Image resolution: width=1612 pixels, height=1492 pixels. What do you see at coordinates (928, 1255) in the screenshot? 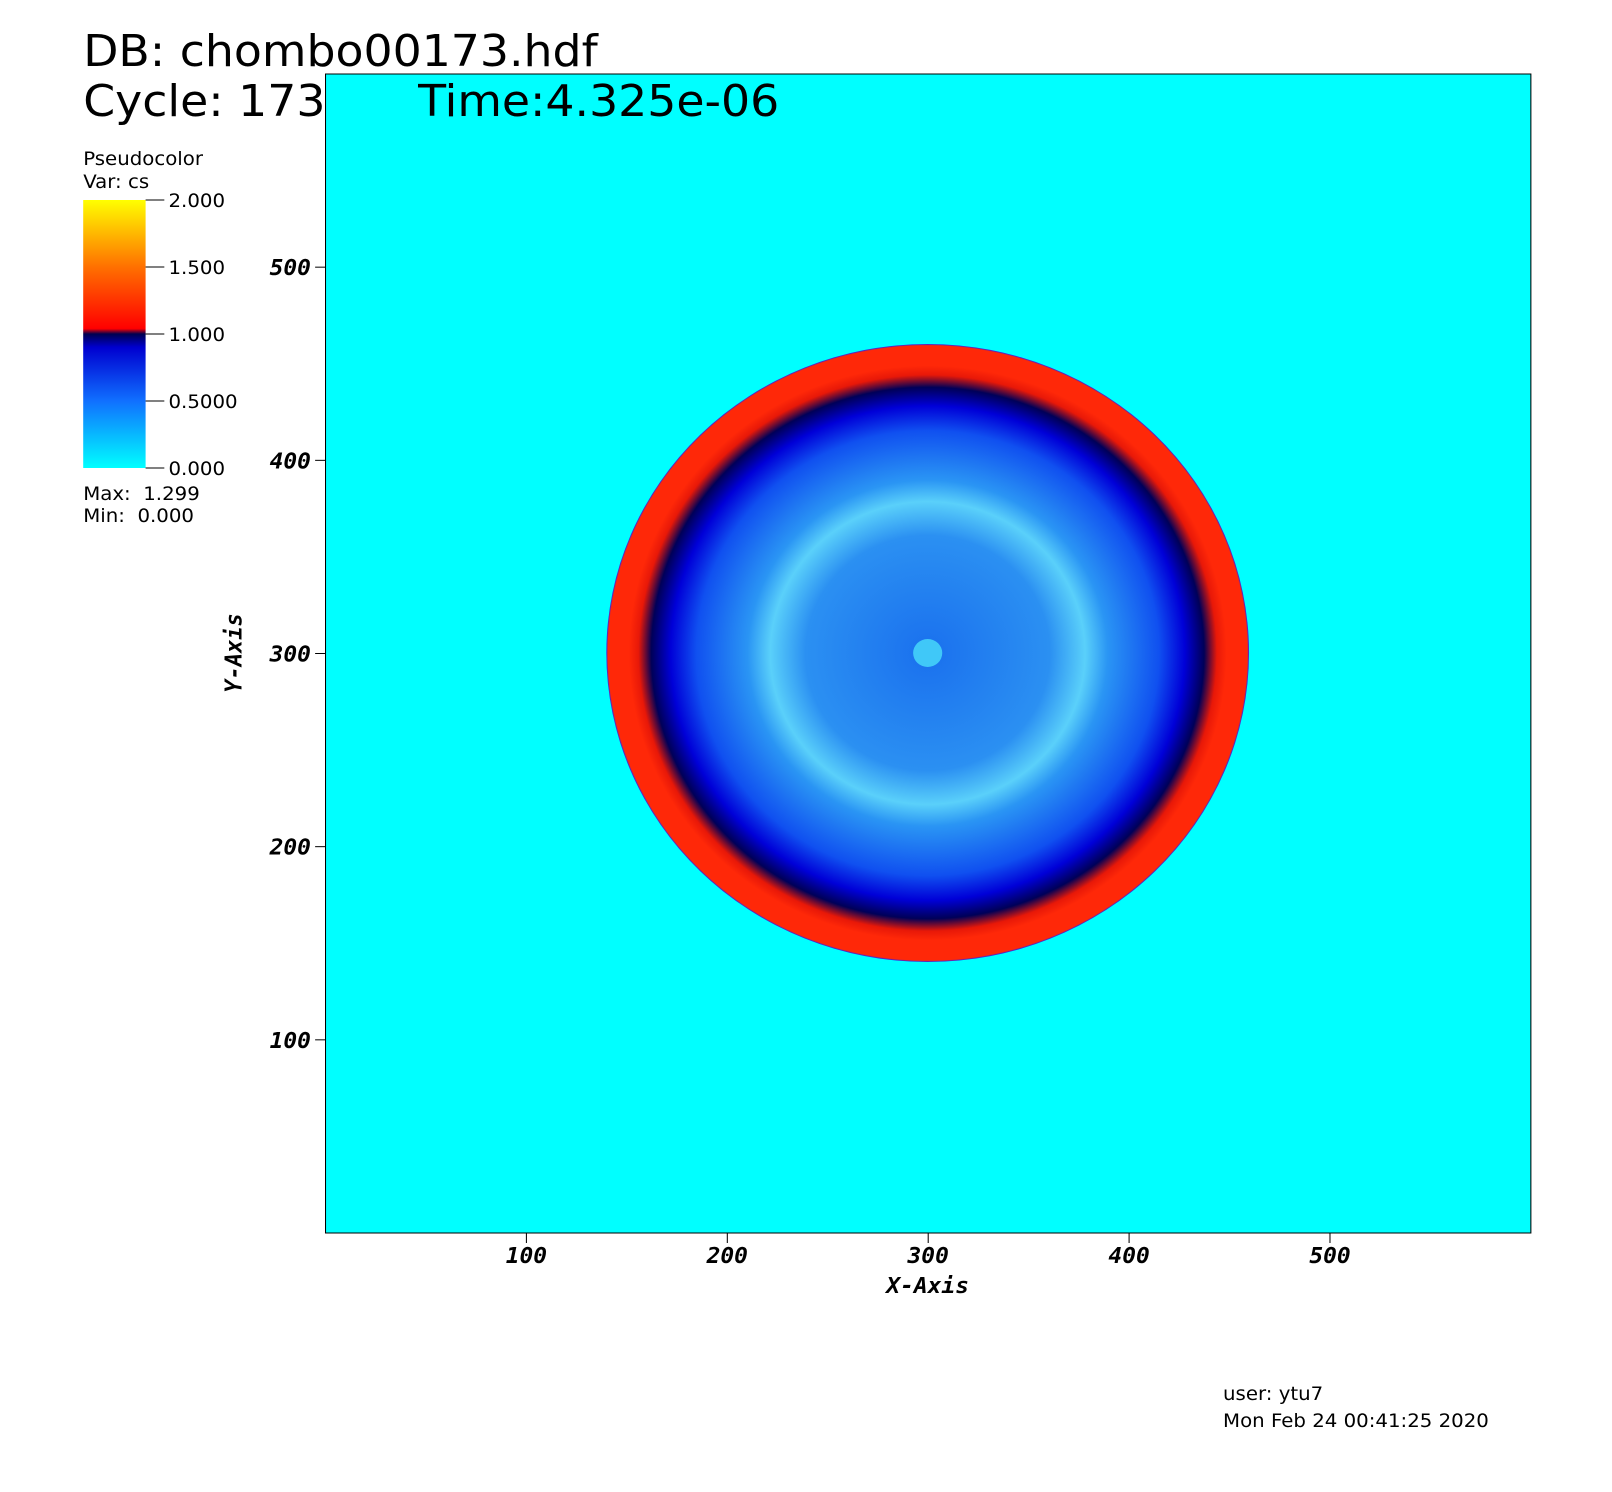
I see `x-tick-label: 300` at bounding box center [928, 1255].